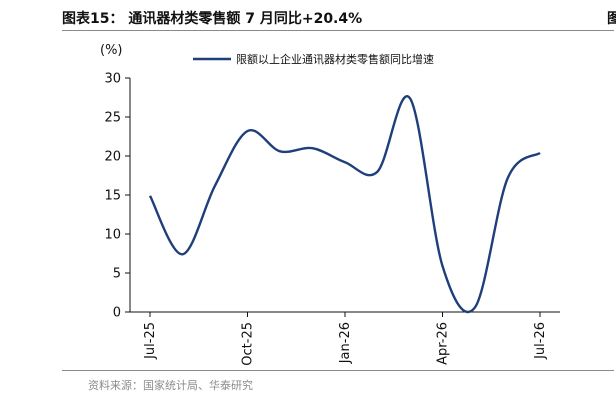 This screenshot has height=403, width=616. Describe the element at coordinates (150, 341) in the screenshot. I see `x-tick-label: Jul-25` at that location.